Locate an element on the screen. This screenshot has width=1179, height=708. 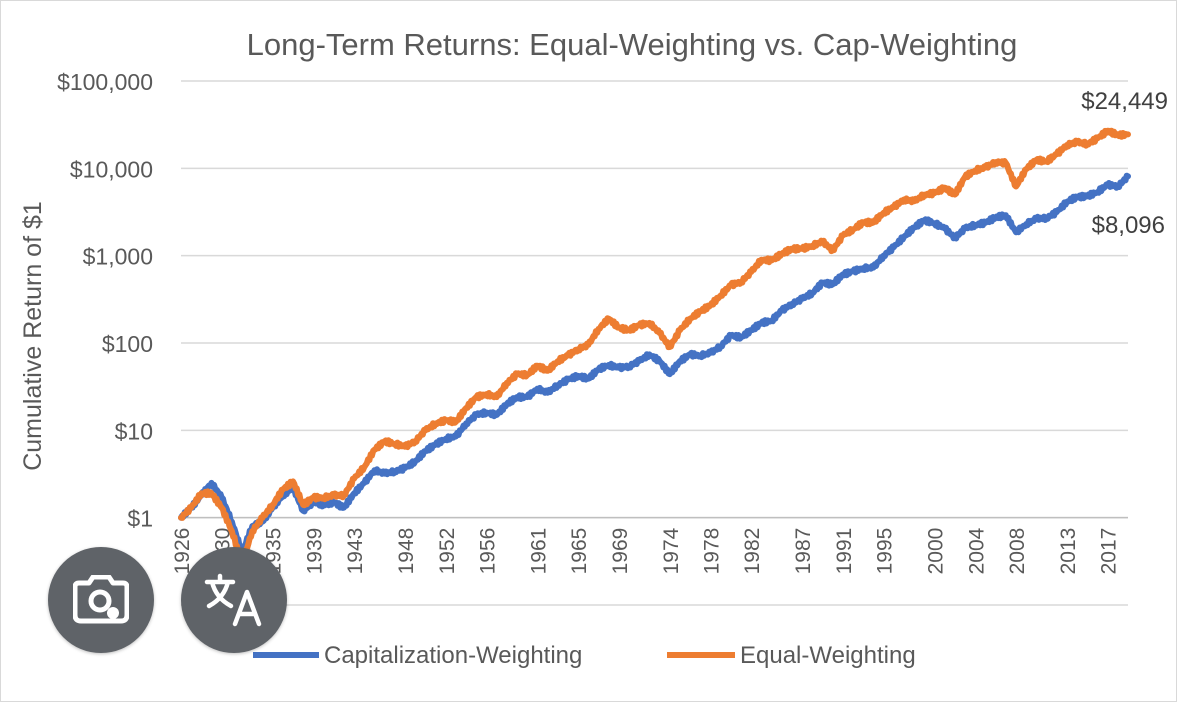
y-axis-label: Cumulative Return of $1 is located at coordinates (33, 336).